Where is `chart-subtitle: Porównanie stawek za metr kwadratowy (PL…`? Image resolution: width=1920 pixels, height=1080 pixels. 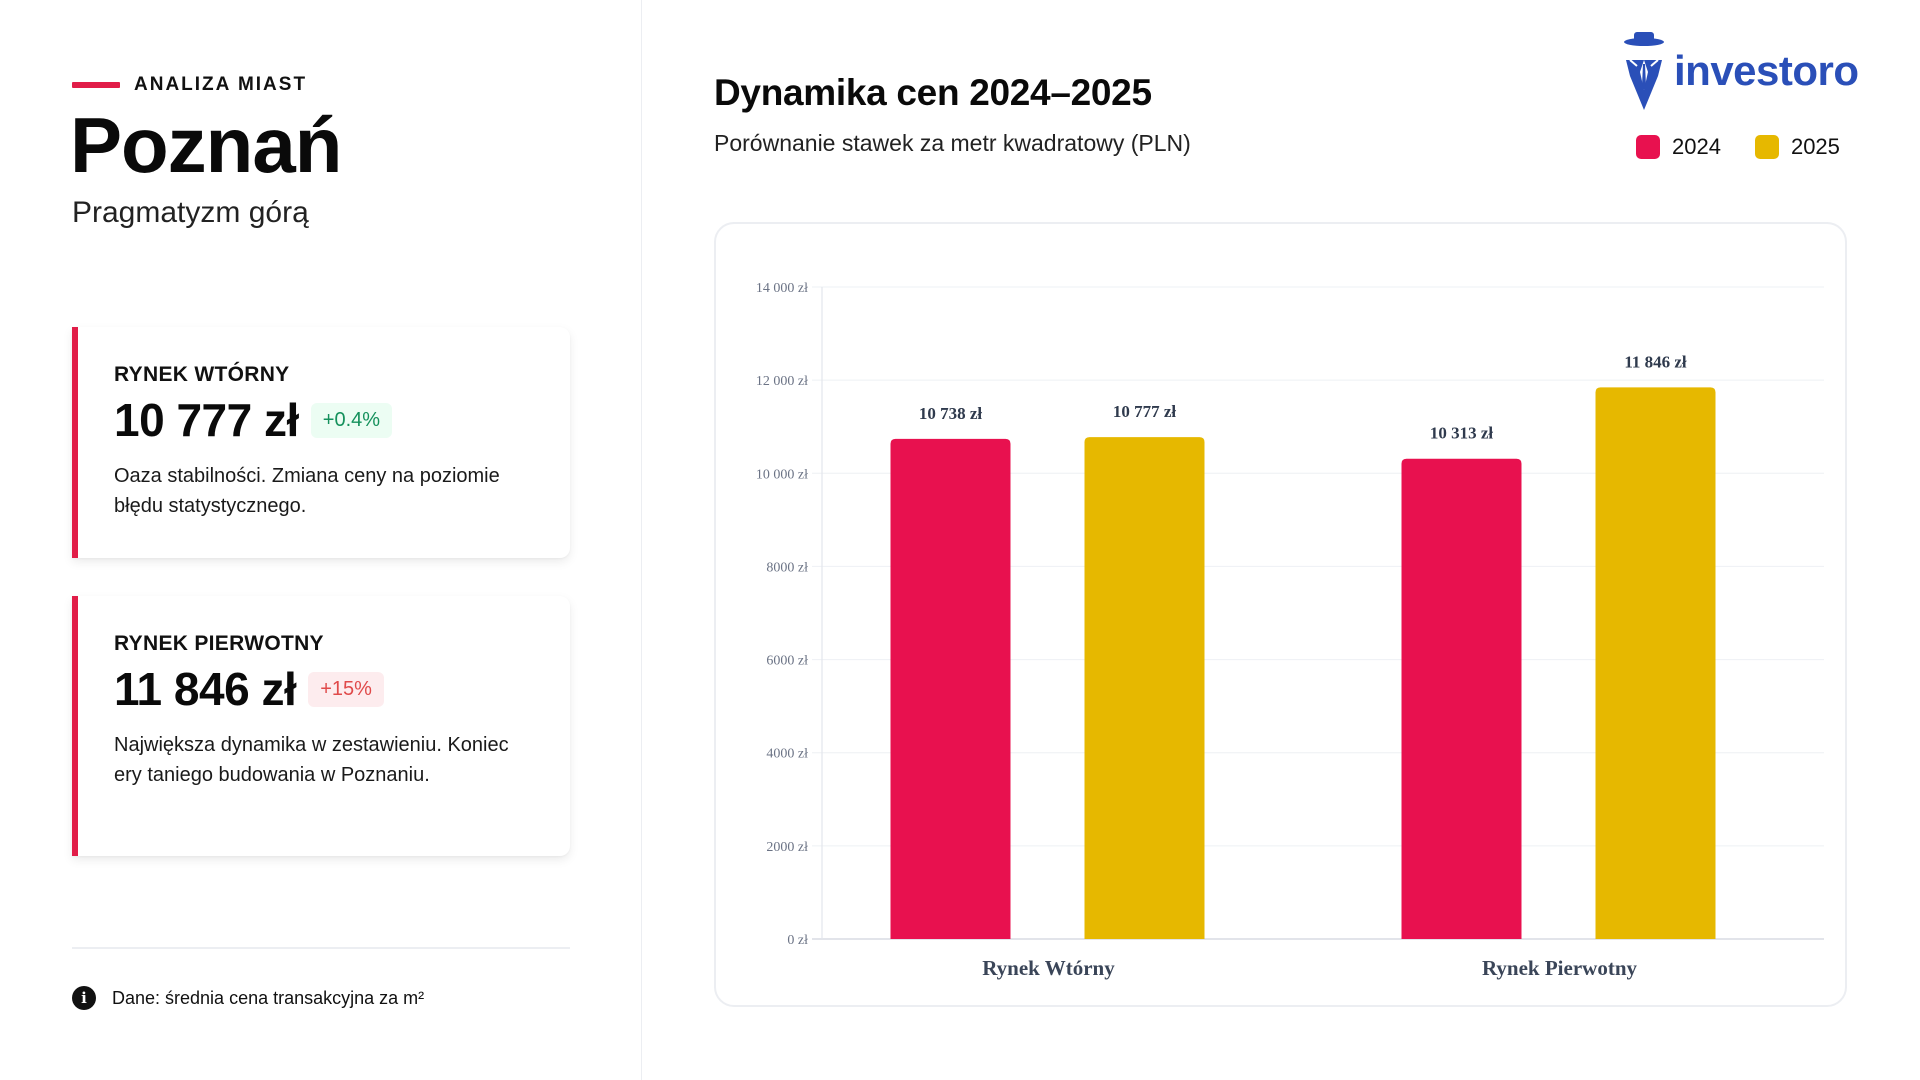
chart-subtitle: Porównanie stawek za metr kwadratowy (PL… is located at coordinates (952, 143).